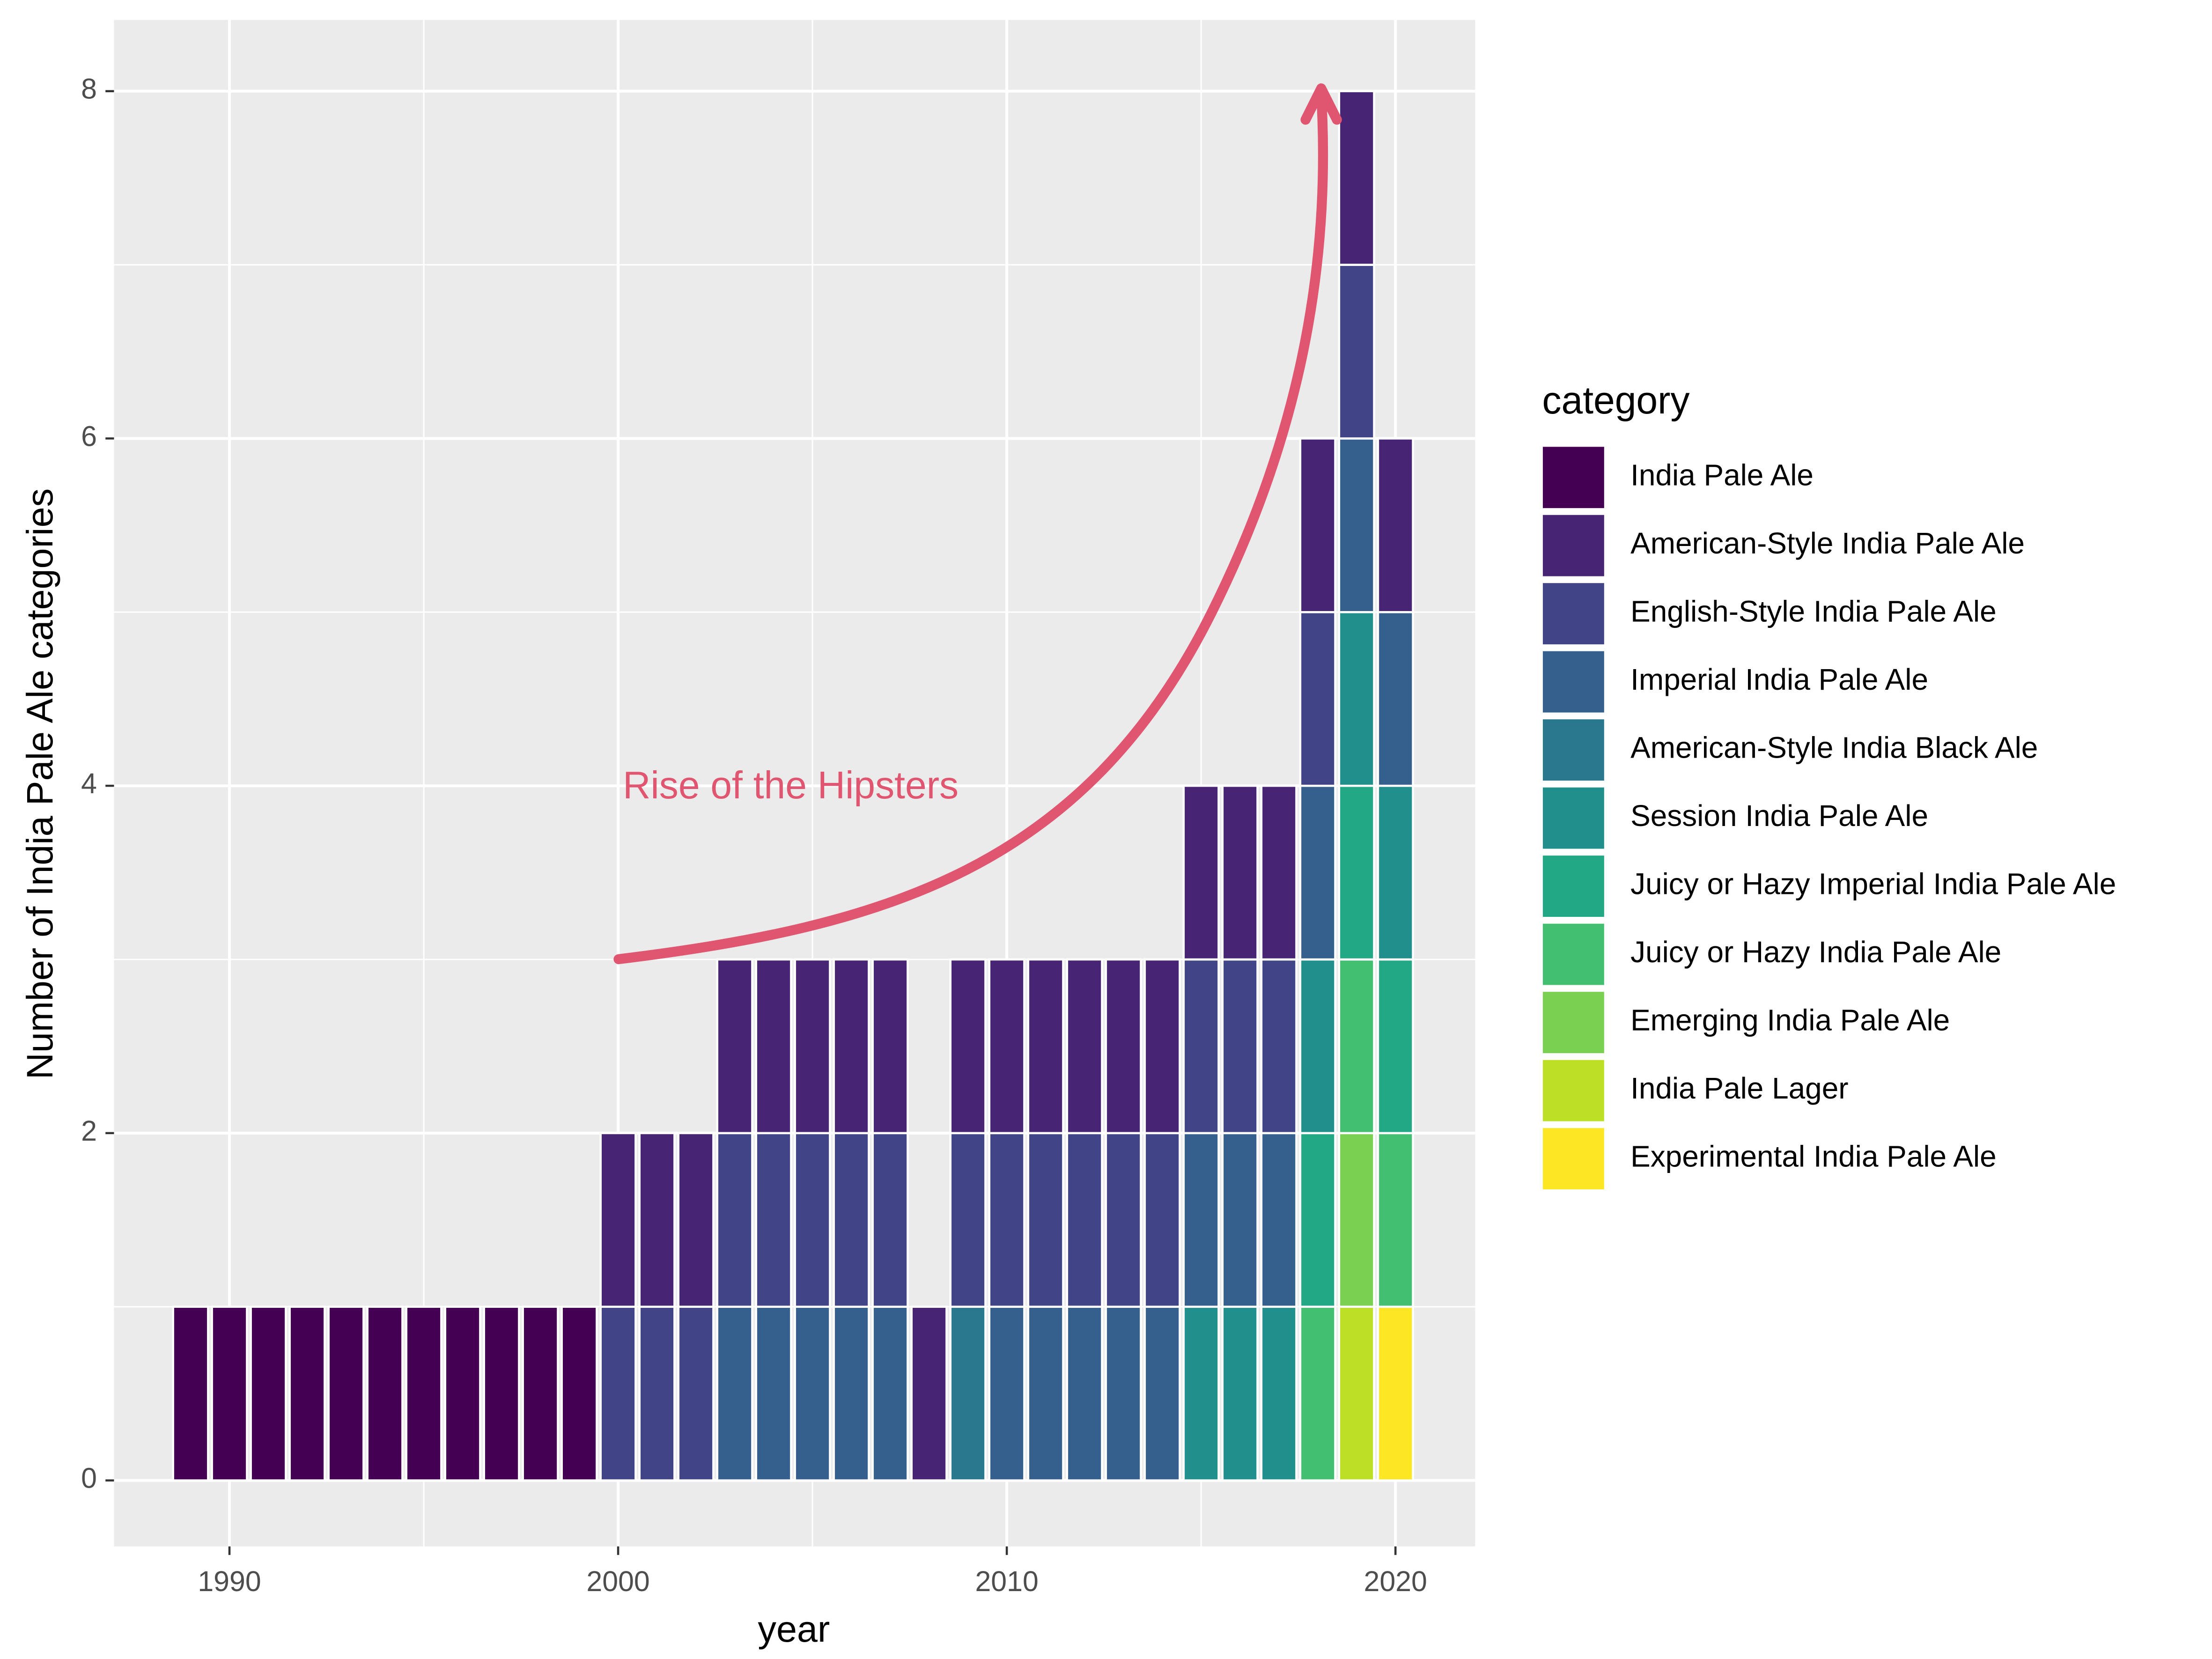  Describe the element at coordinates (1816, 952) in the screenshot. I see `legend-label: Juicy or Hazy India Pale Ale` at that location.